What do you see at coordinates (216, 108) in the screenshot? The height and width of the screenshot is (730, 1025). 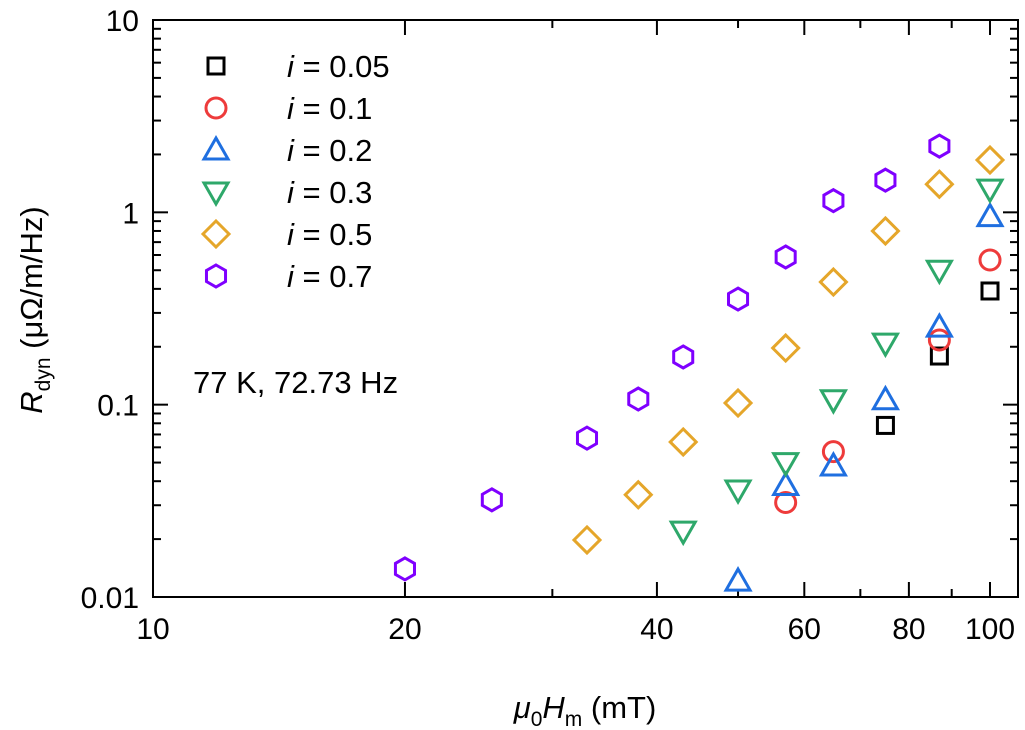 I see `legend-marker-circle` at bounding box center [216, 108].